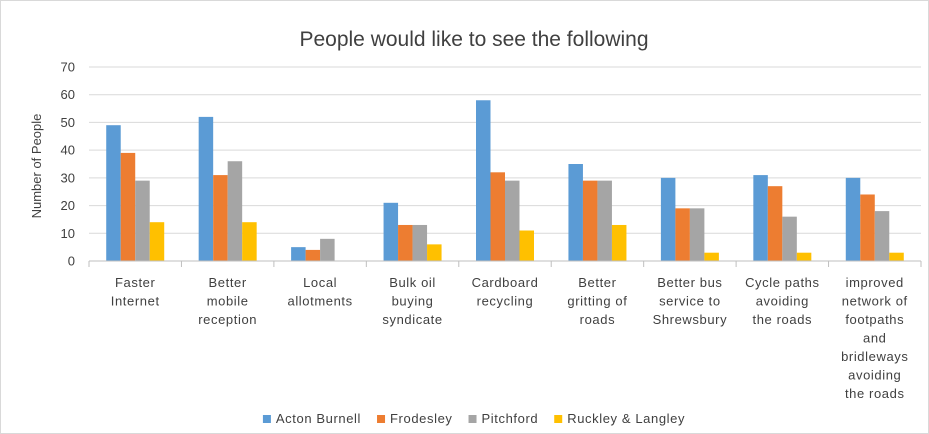  What do you see at coordinates (319, 292) in the screenshot?
I see `category-label: Local allotments` at bounding box center [319, 292].